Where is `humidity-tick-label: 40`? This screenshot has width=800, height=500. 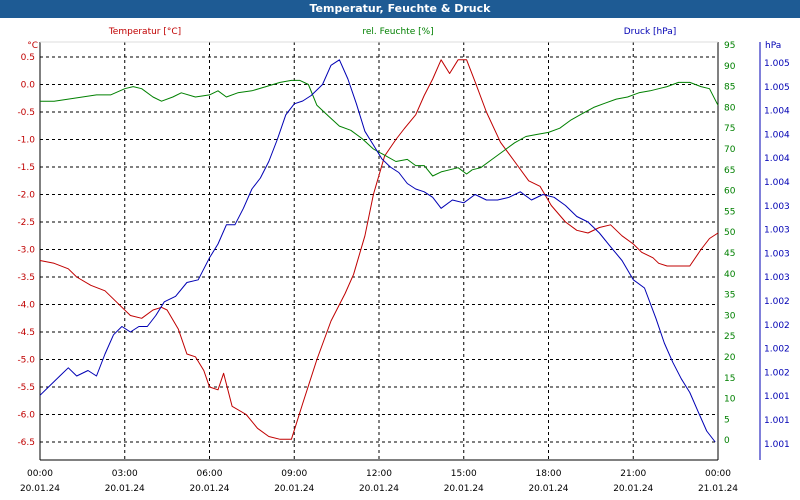
humidity-tick-label: 40 is located at coordinates (730, 275).